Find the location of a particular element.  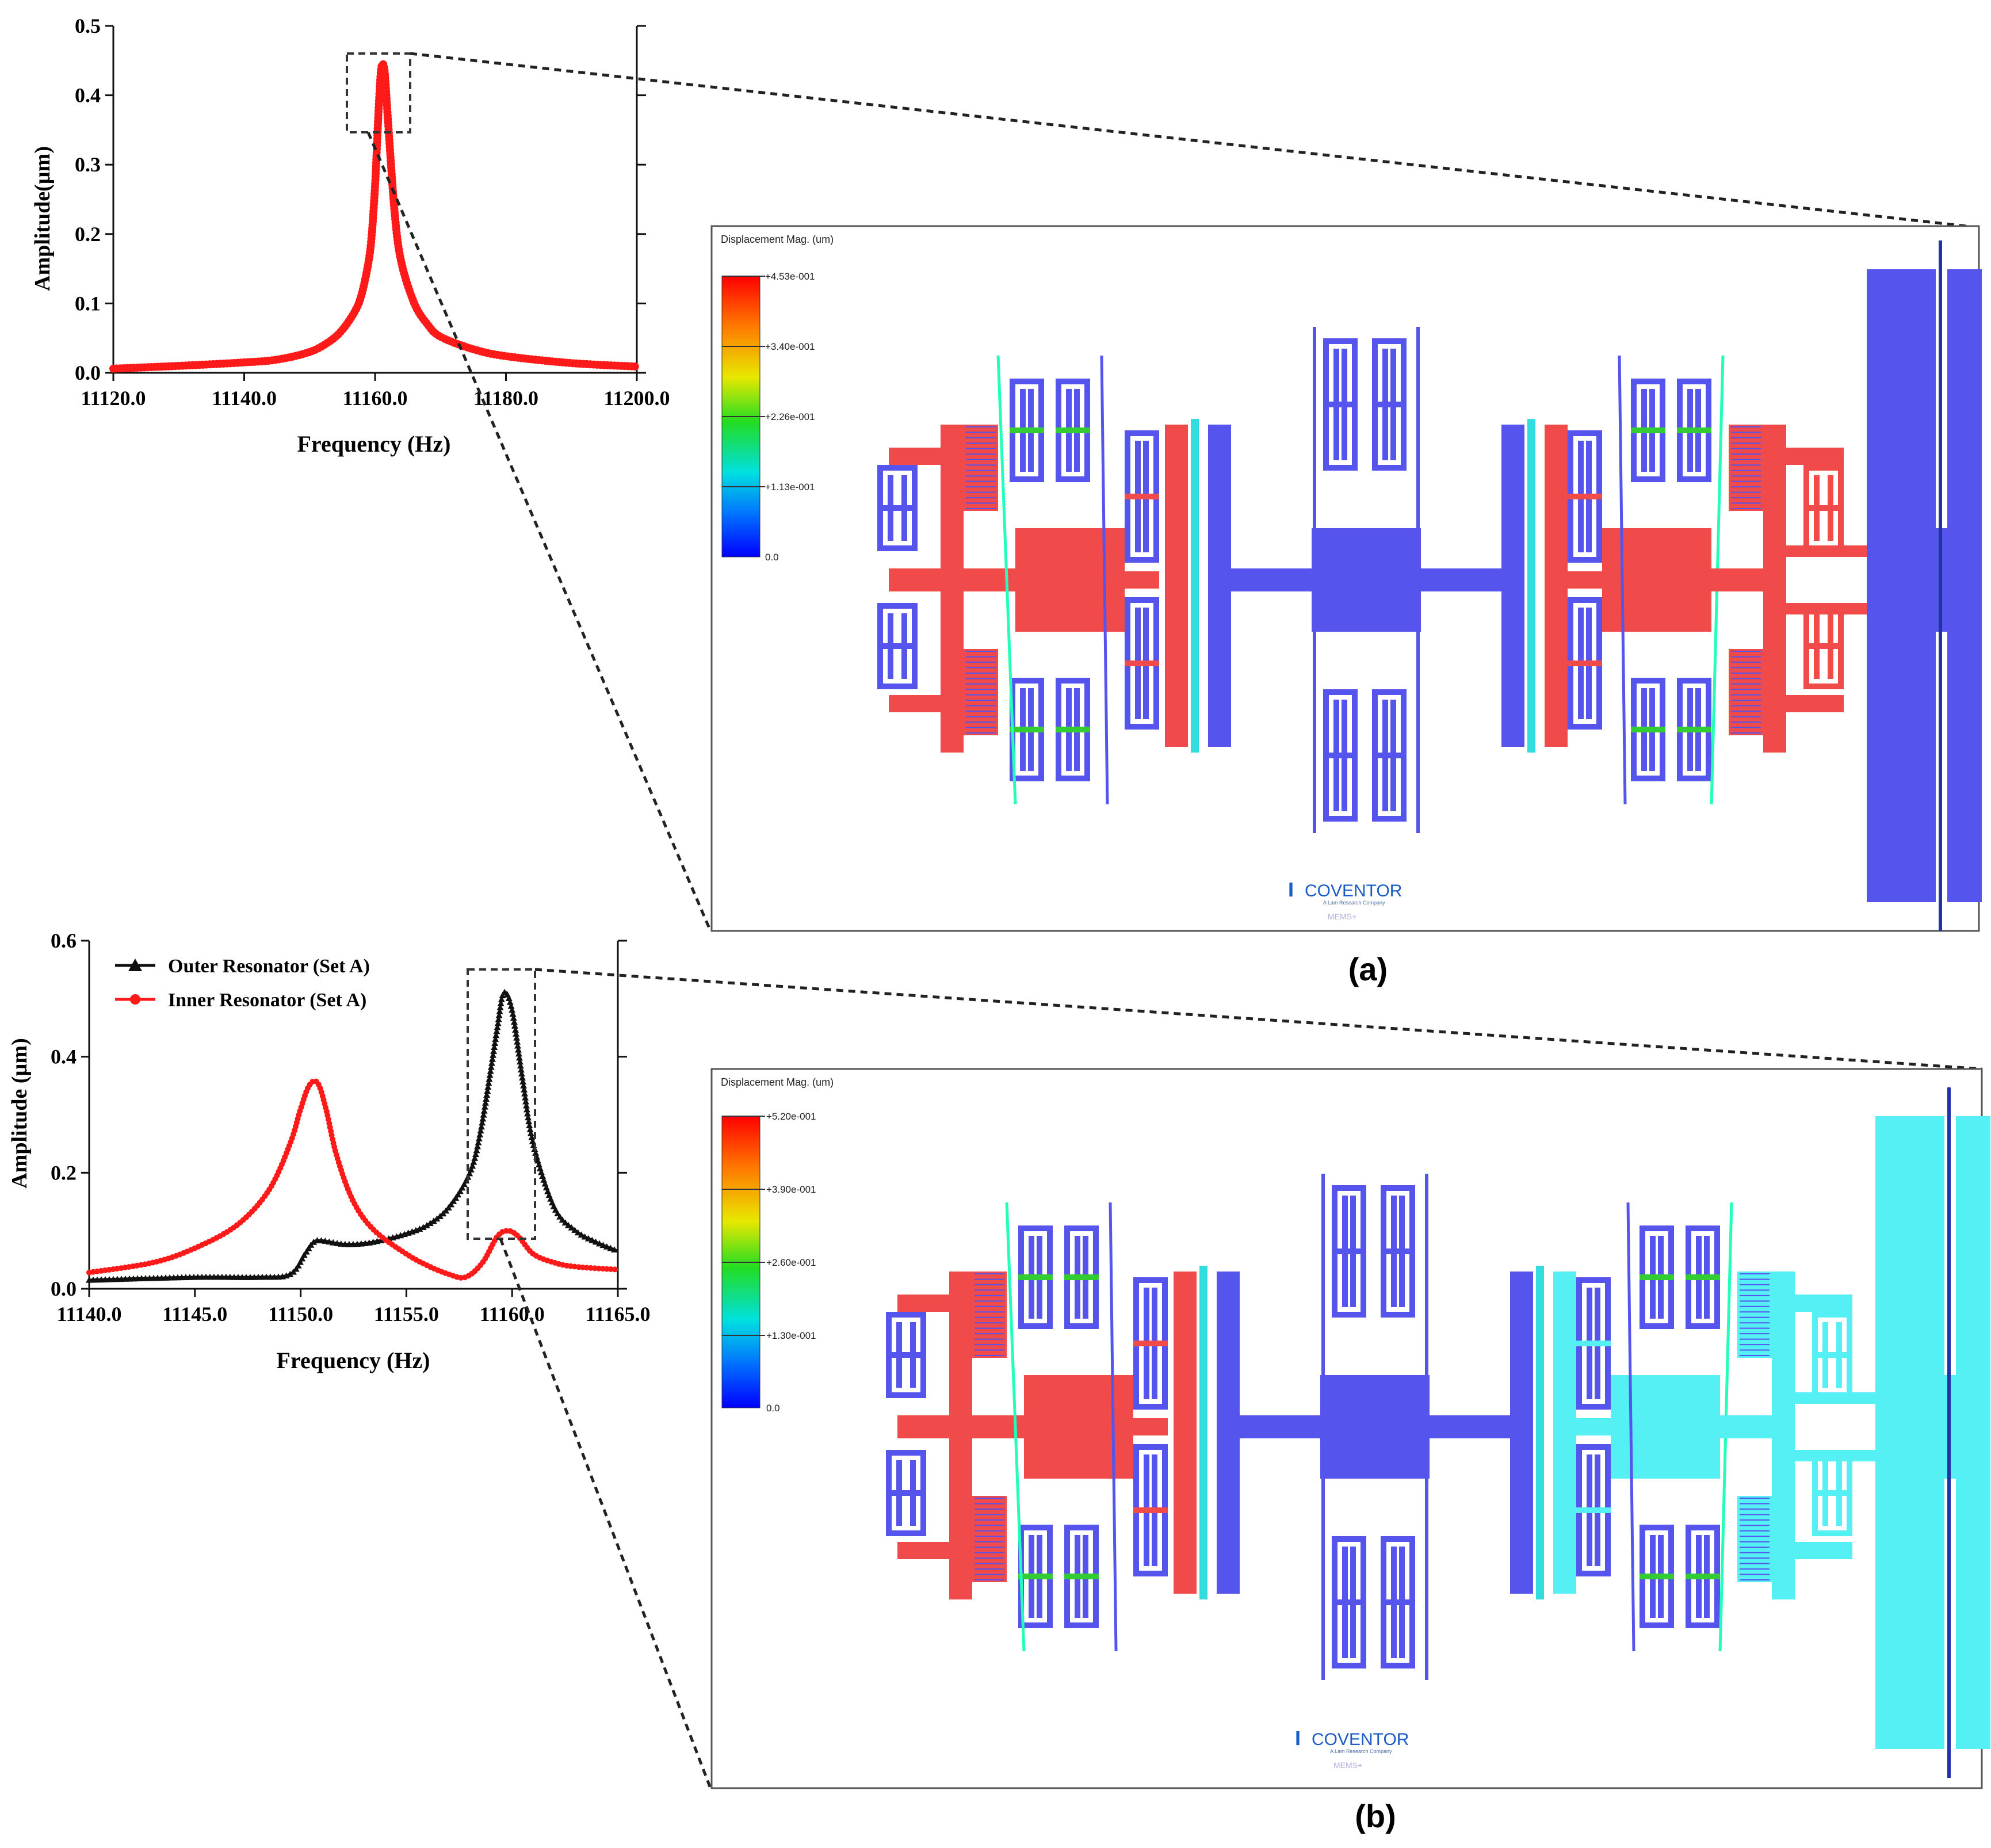

sim-a-cbar-tick-3: +1.13e-001 is located at coordinates (790, 487).